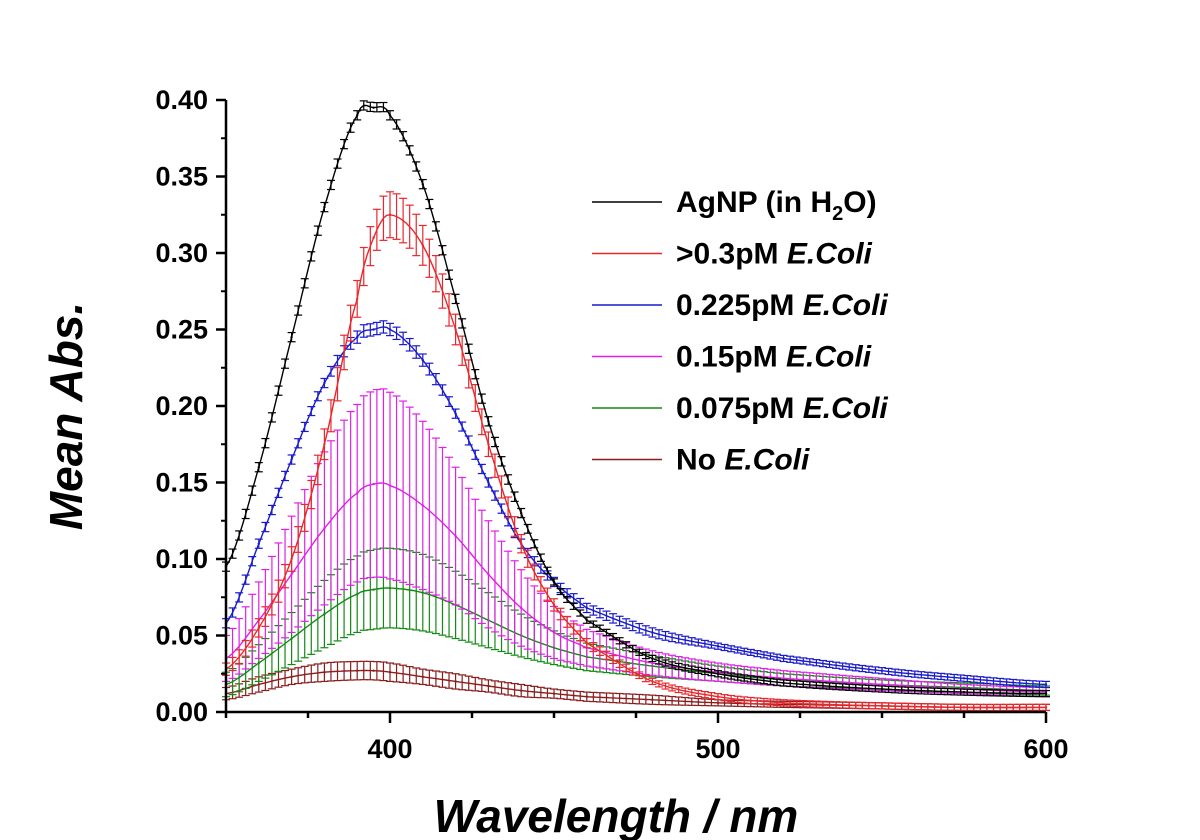 The width and height of the screenshot is (1200, 840). What do you see at coordinates (774, 254) in the screenshot?
I see `legend-label: >0.3pM E.Coli` at bounding box center [774, 254].